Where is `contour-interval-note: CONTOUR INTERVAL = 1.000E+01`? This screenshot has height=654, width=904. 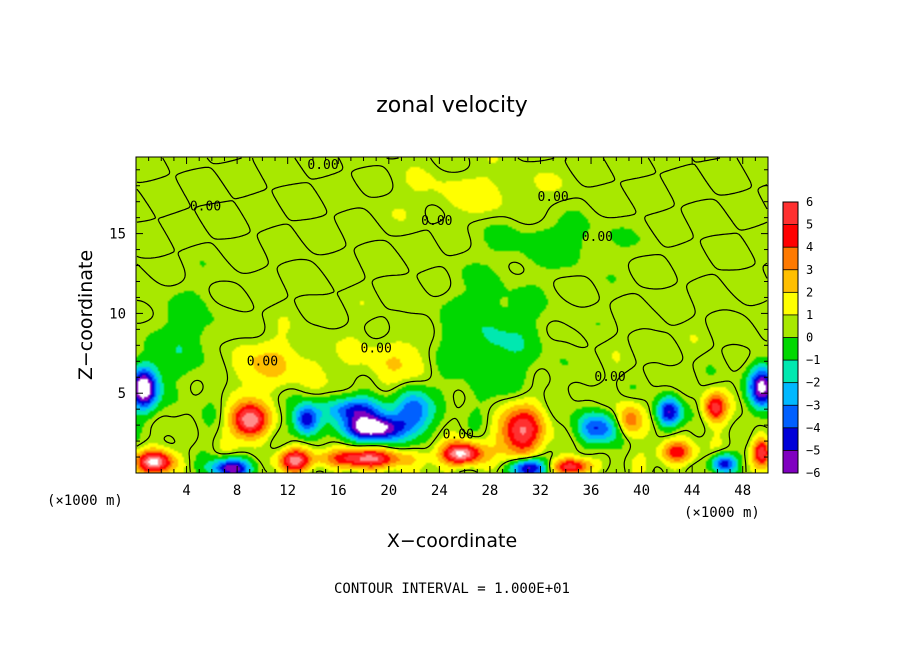 contour-interval-note: CONTOUR INTERVAL = 1.000E+01 is located at coordinates (452, 589).